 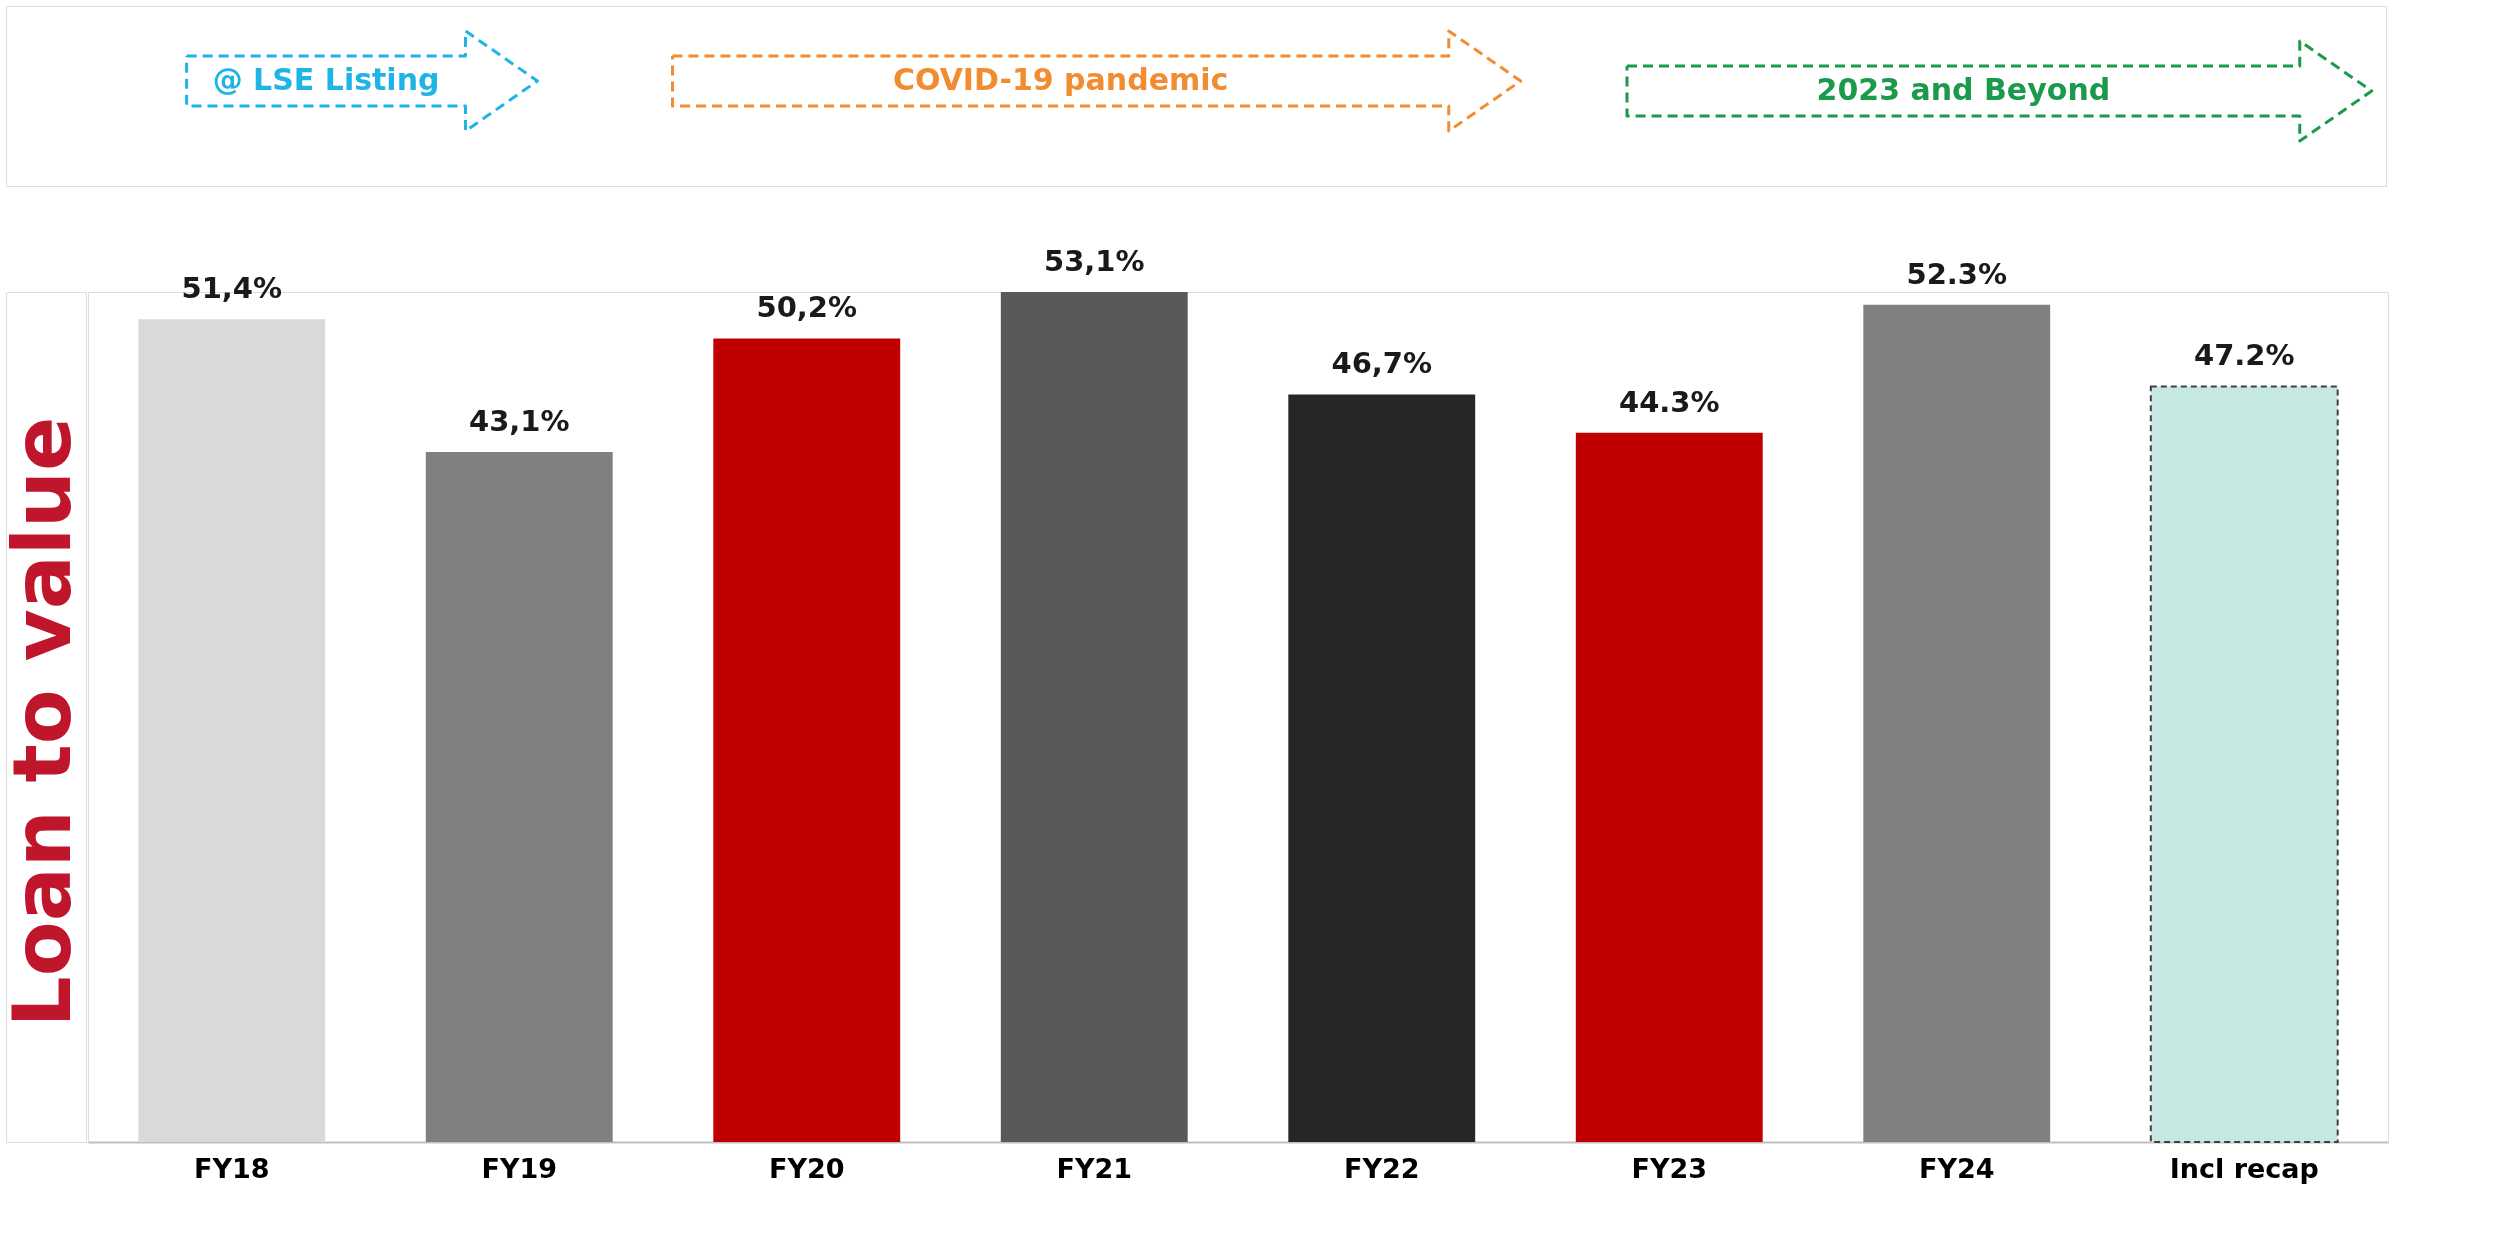 What do you see at coordinates (326, 79) in the screenshot?
I see `text: @ LSE Listing` at bounding box center [326, 79].